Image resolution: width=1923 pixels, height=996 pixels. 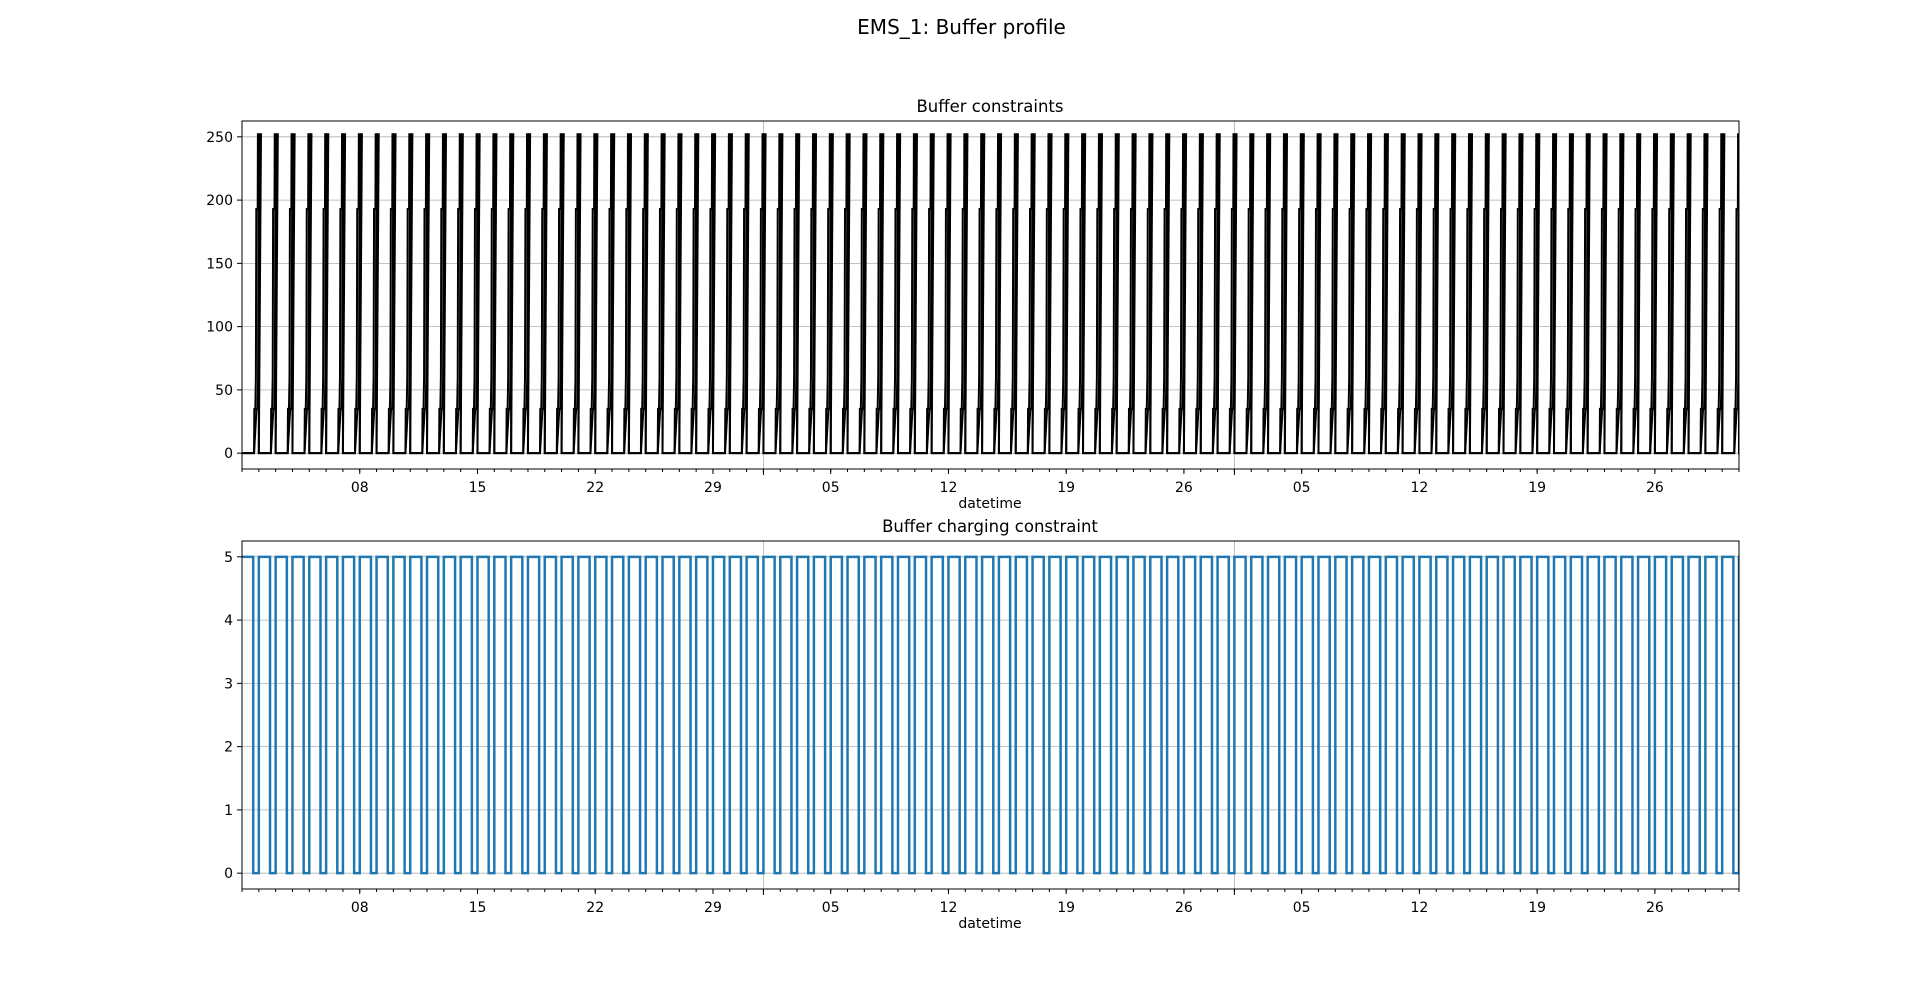 What do you see at coordinates (989, 106) in the screenshot?
I see `buffer-constraints-title: Buffer constraints` at bounding box center [989, 106].